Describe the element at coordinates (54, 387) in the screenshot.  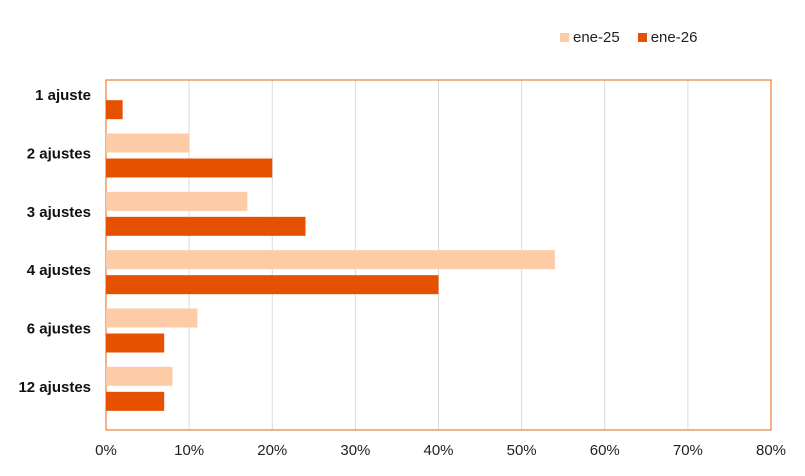
I see `category-label: 12 ajustes` at that location.